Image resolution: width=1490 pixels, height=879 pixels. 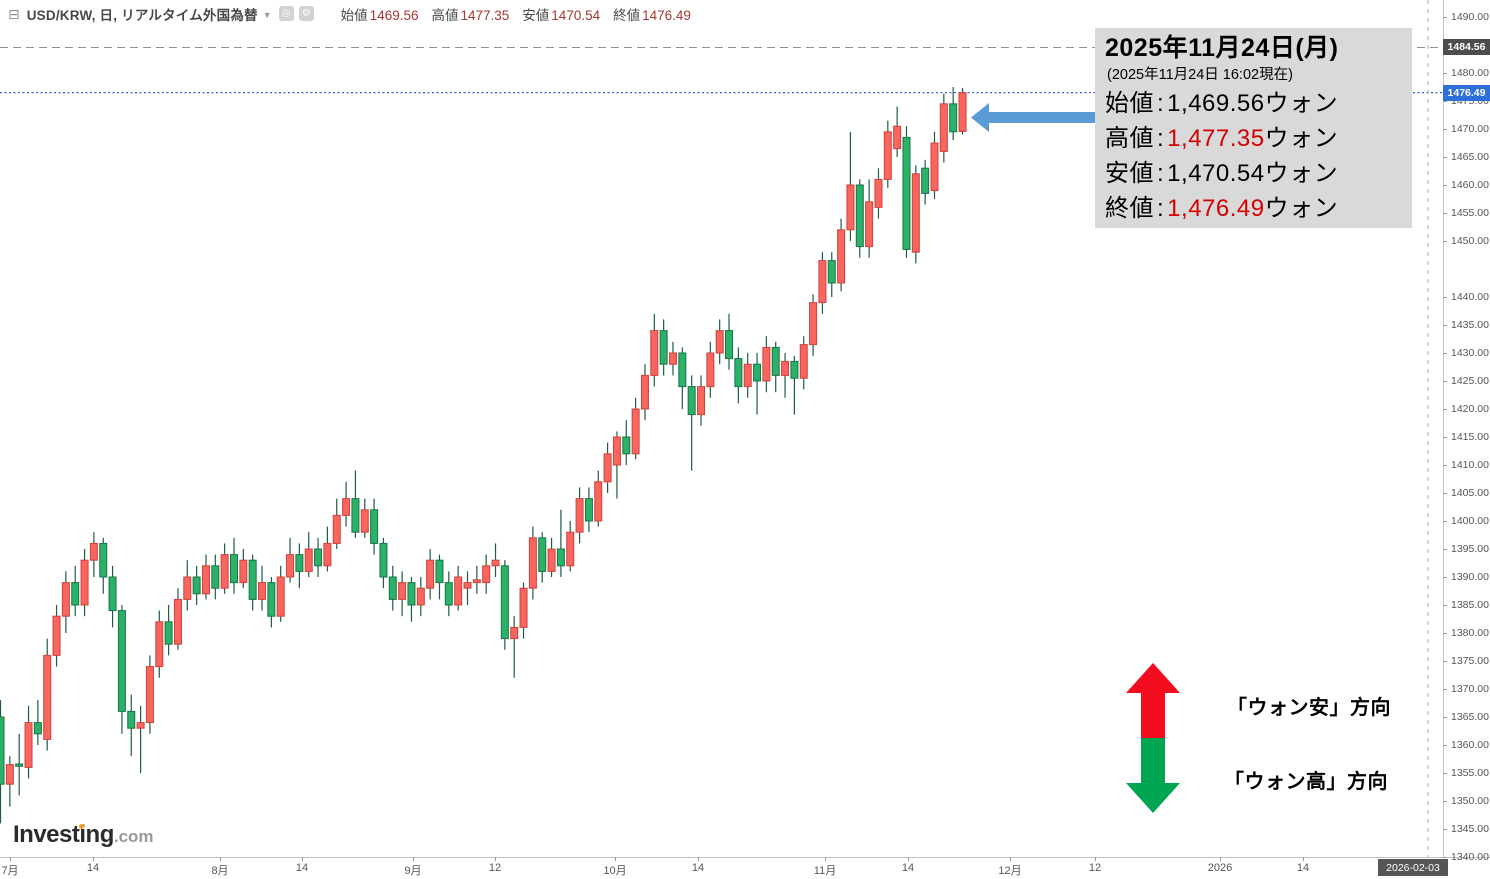 What do you see at coordinates (1466, 47) in the screenshot?
I see `high-price-badge: 1484.56` at bounding box center [1466, 47].